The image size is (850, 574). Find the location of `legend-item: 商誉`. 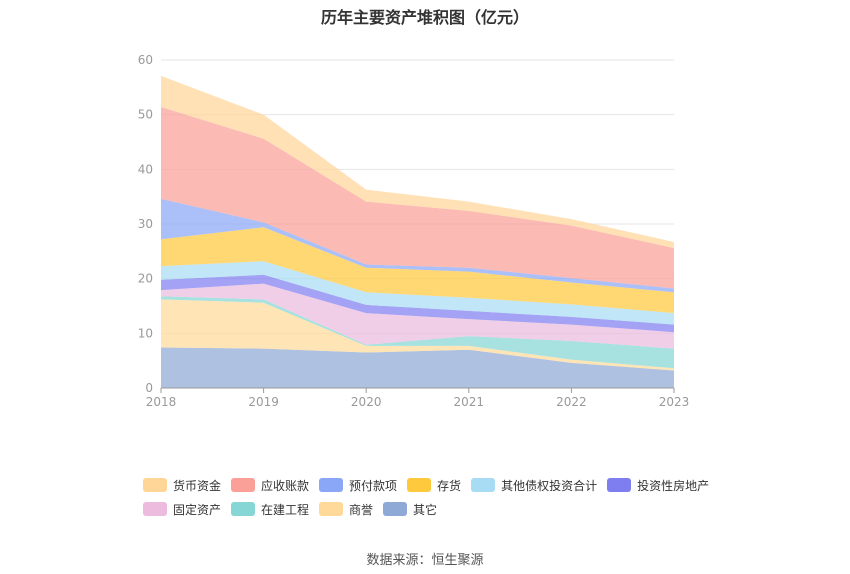

legend-item: 商誉 is located at coordinates (346, 509).